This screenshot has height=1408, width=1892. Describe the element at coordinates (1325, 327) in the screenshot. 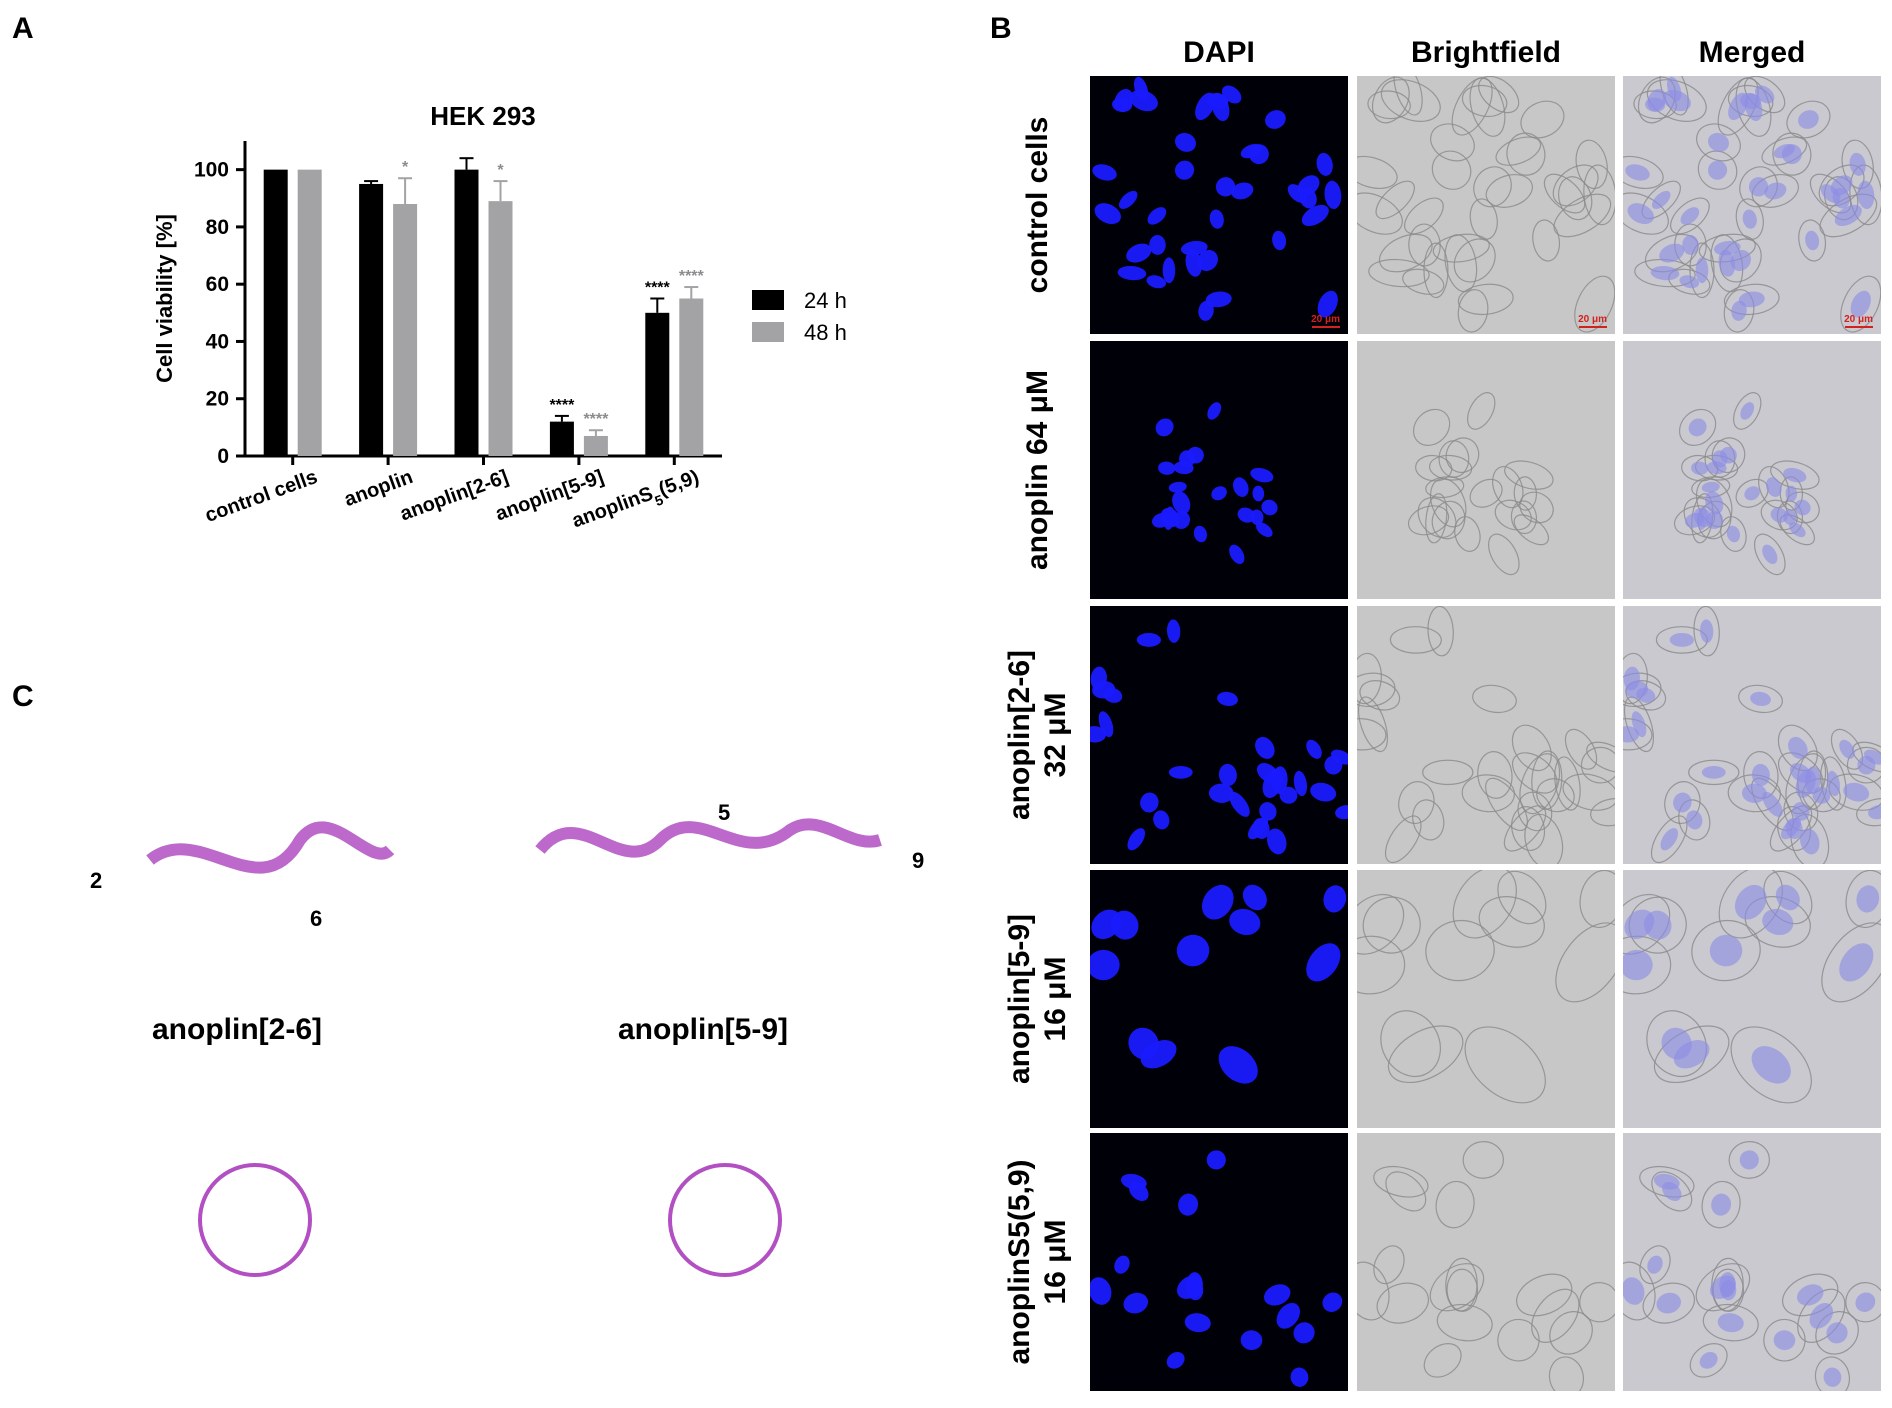

I see `scale-bar-line` at that location.